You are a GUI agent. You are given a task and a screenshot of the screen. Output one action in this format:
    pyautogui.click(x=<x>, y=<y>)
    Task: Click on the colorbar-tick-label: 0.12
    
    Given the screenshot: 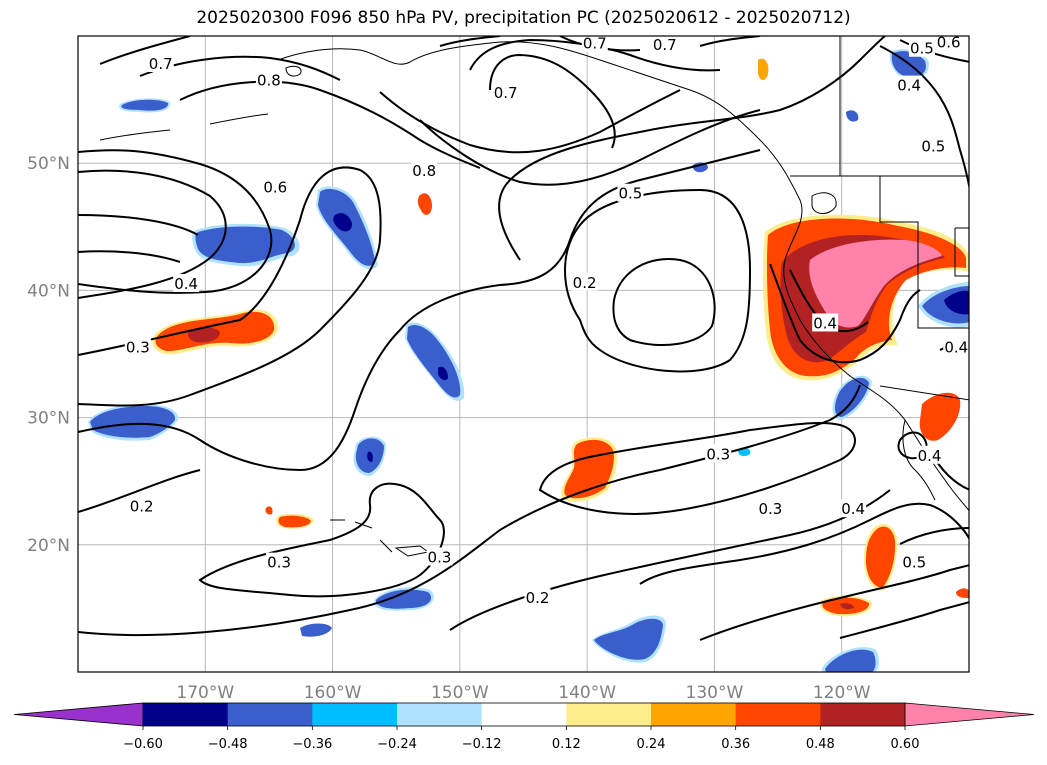 What is the action you would take?
    pyautogui.click(x=566, y=744)
    